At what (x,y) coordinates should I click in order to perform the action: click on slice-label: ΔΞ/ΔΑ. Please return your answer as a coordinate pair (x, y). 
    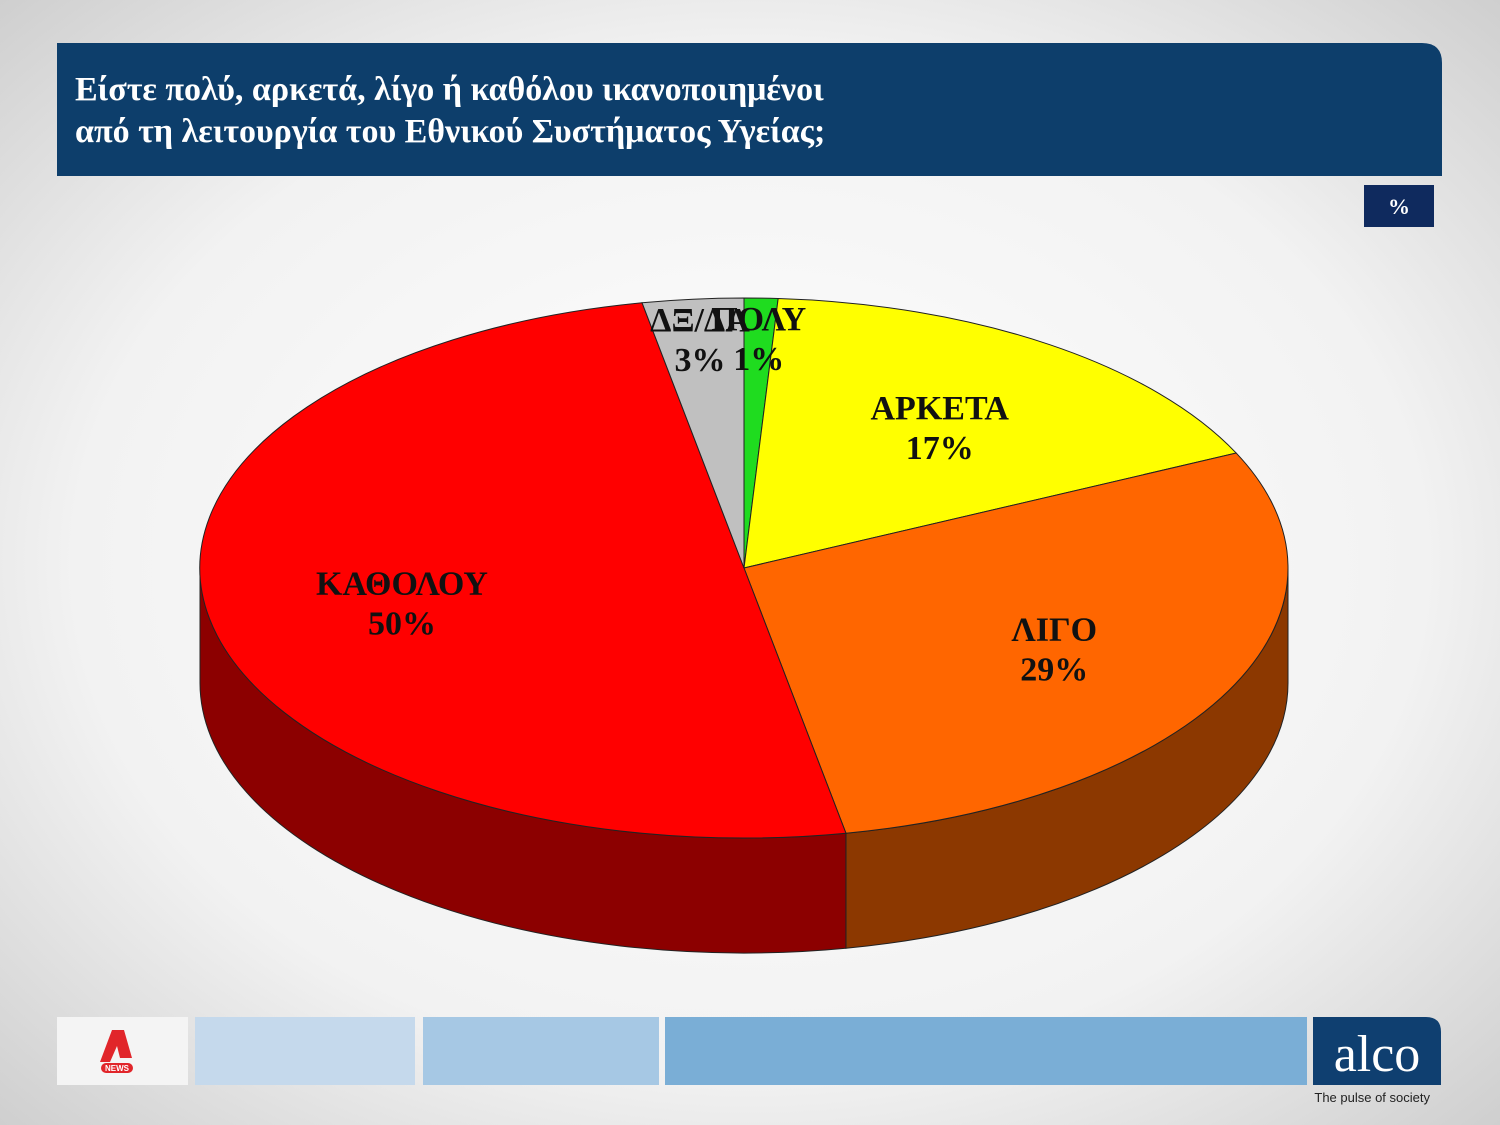
    Looking at the image, I should click on (700, 320).